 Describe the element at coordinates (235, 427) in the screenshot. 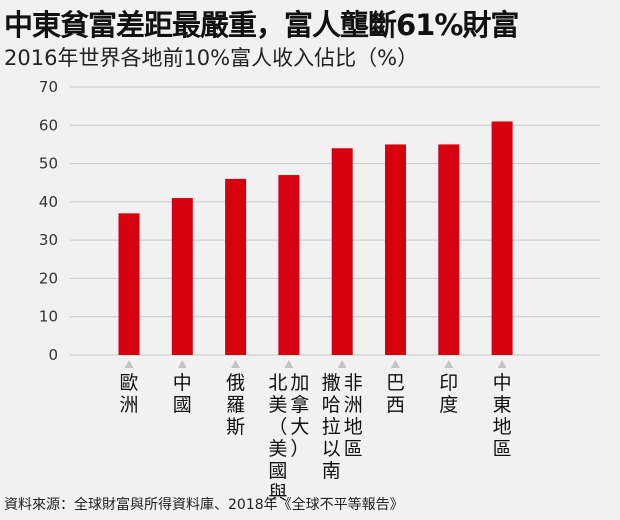

I see `category-label: 斯` at that location.